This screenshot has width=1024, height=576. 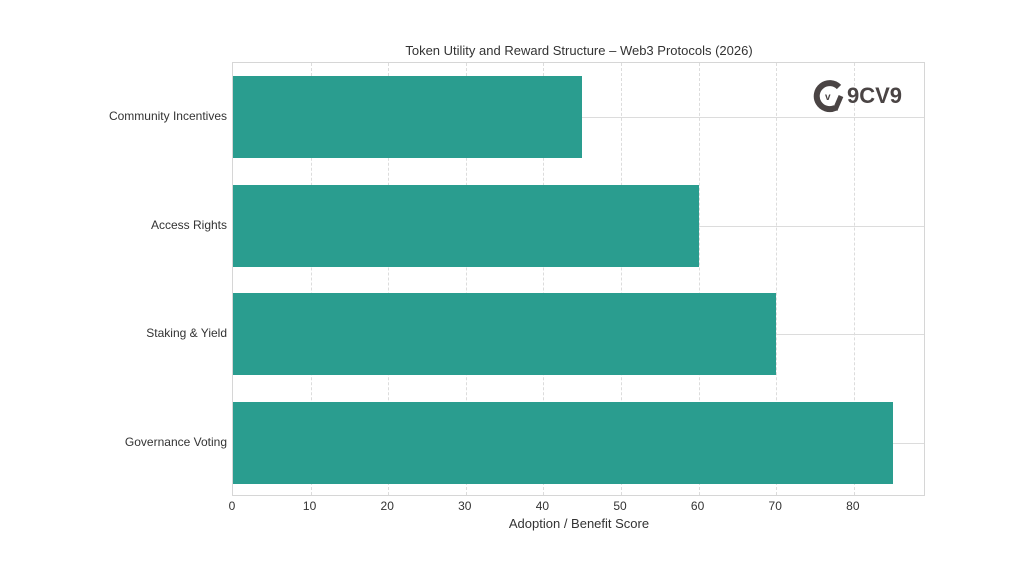 What do you see at coordinates (579, 523) in the screenshot?
I see `x-axis-label: Adoption / Benefit Score` at bounding box center [579, 523].